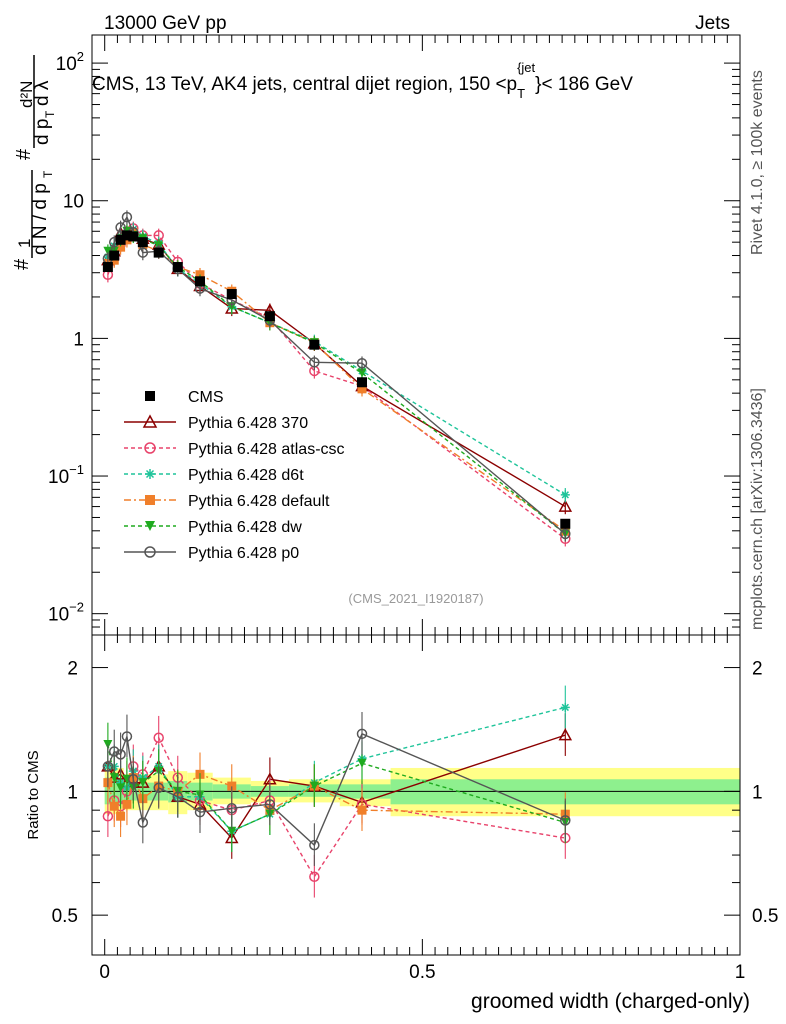 The height and width of the screenshot is (1024, 786). Describe the element at coordinates (712, 23) in the screenshot. I see `category-label: Jets` at that location.